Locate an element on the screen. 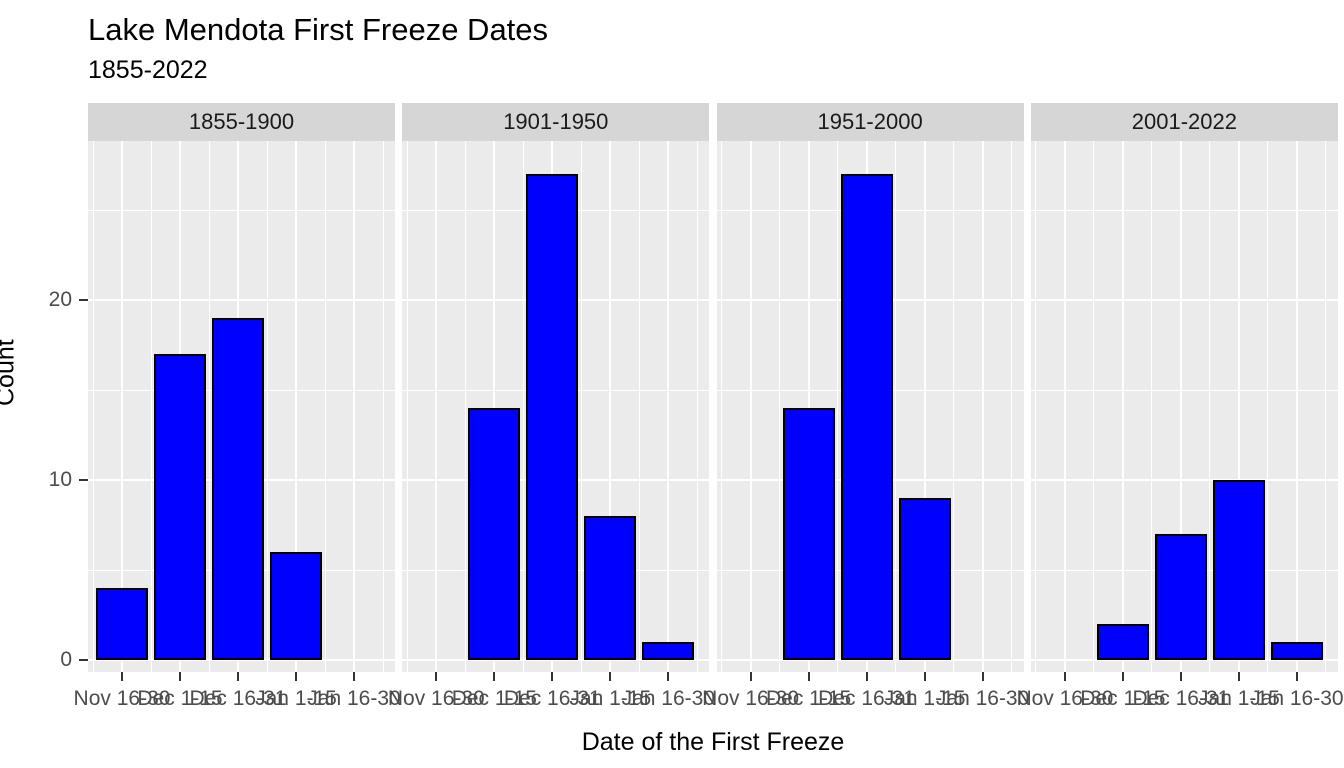  y-tick-label: 0 is located at coordinates (66, 659).